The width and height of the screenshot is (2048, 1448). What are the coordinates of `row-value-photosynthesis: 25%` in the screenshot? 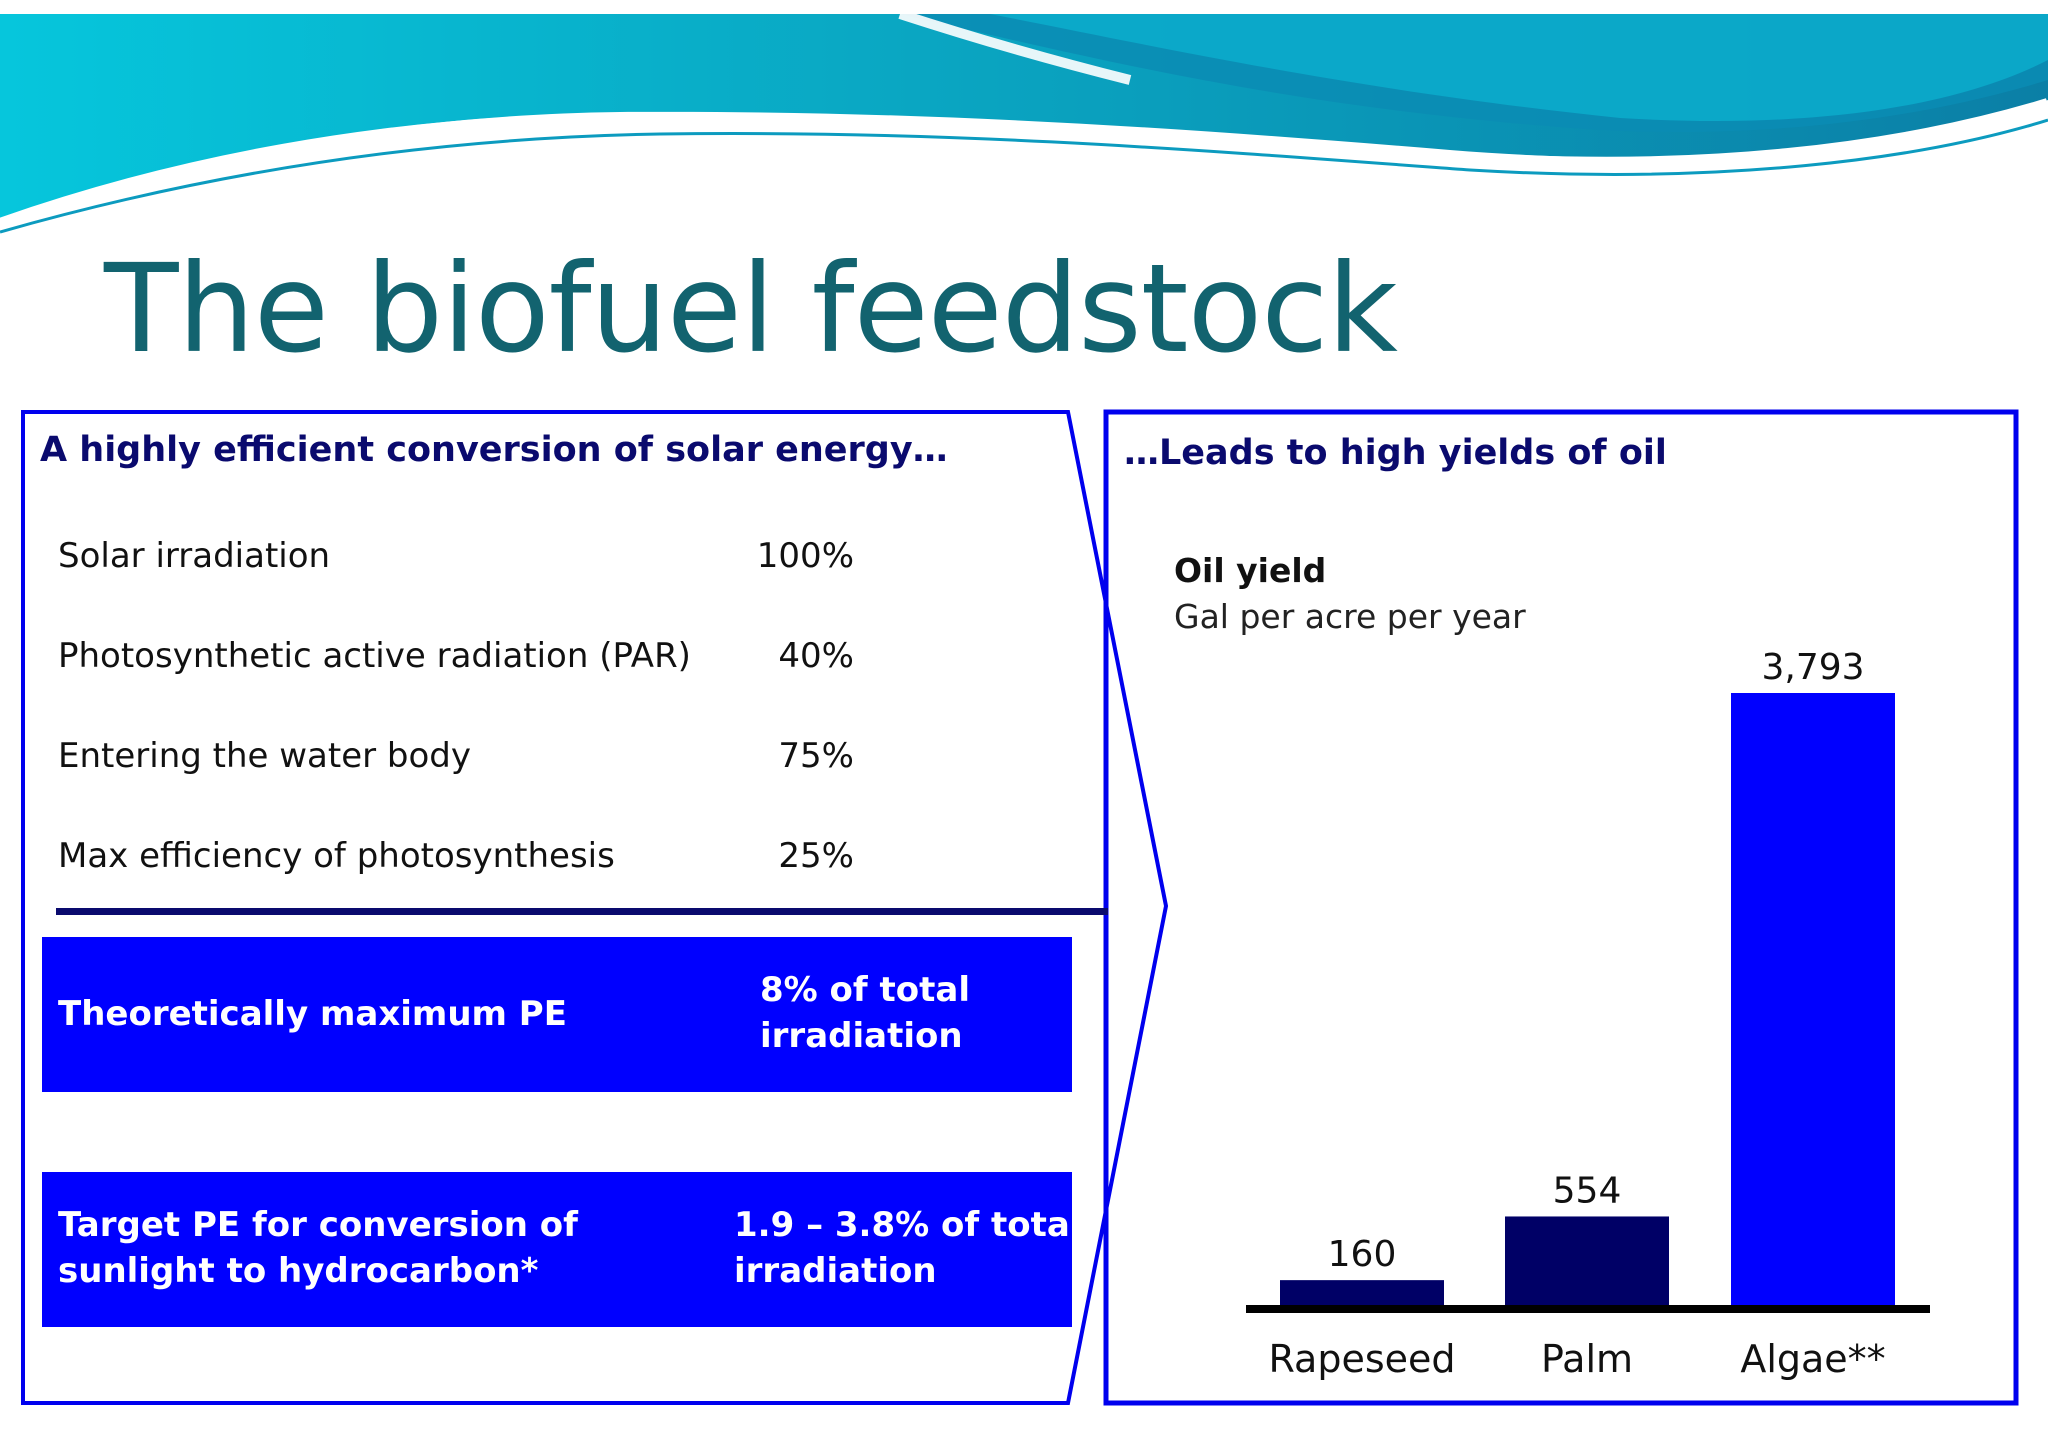 It's located at (816, 856).